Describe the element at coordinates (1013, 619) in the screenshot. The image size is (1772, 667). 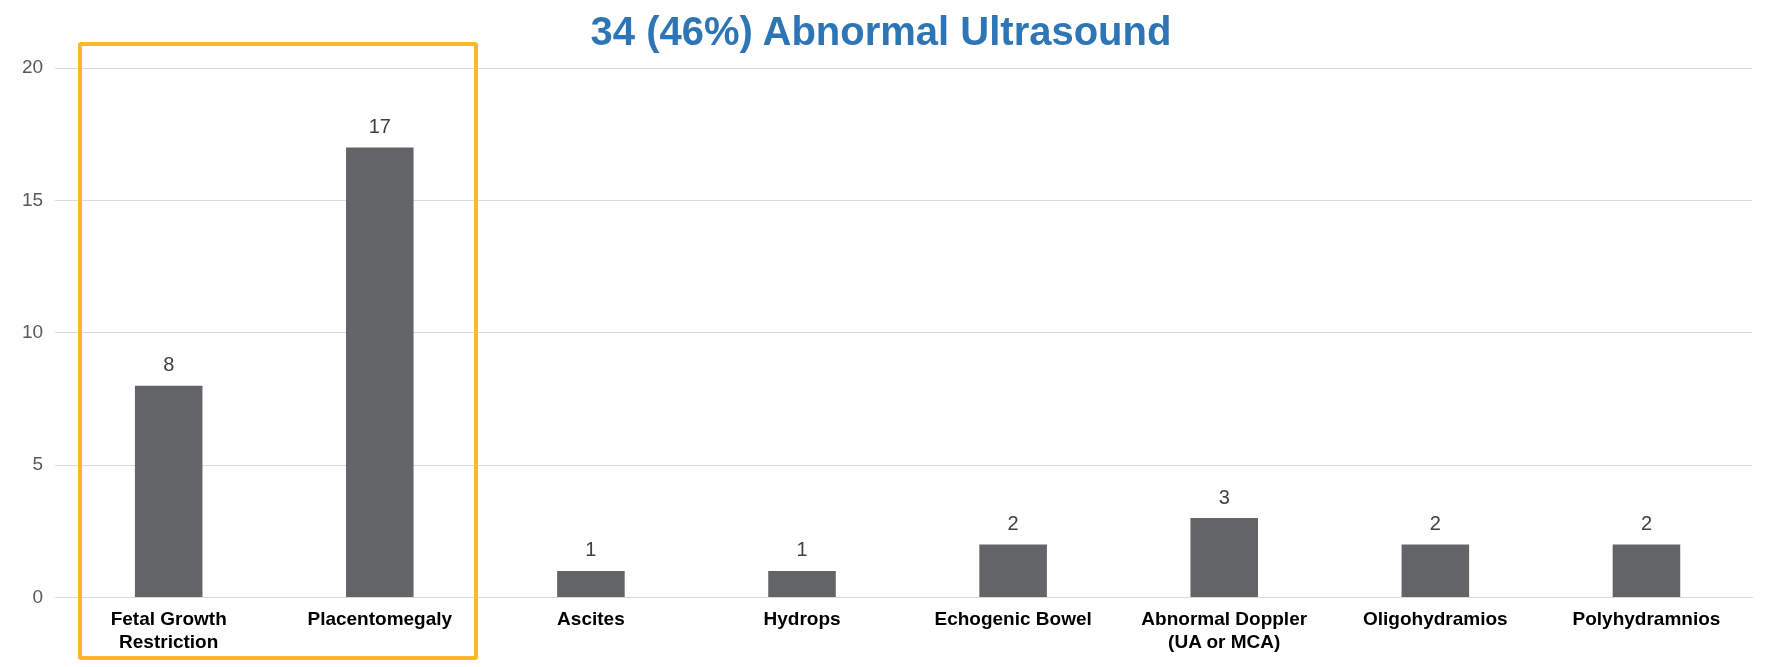
I see `x-tick-label: Echogenic Bowel` at that location.